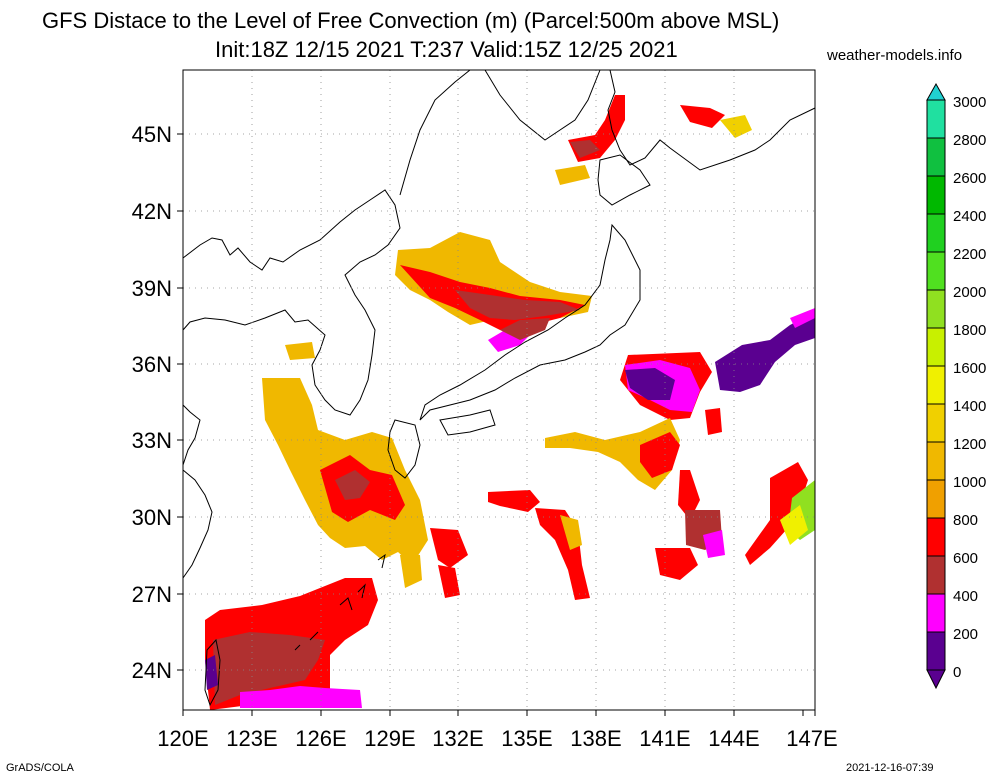  I want to click on coastline-taiwan, so click(212, 672).